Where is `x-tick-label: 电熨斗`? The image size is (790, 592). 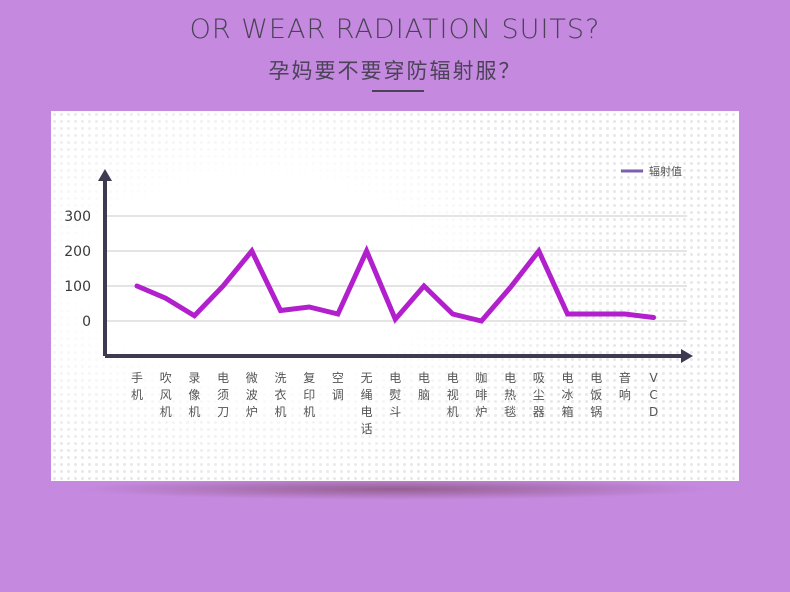
x-tick-label: 电熨斗 is located at coordinates (395, 395).